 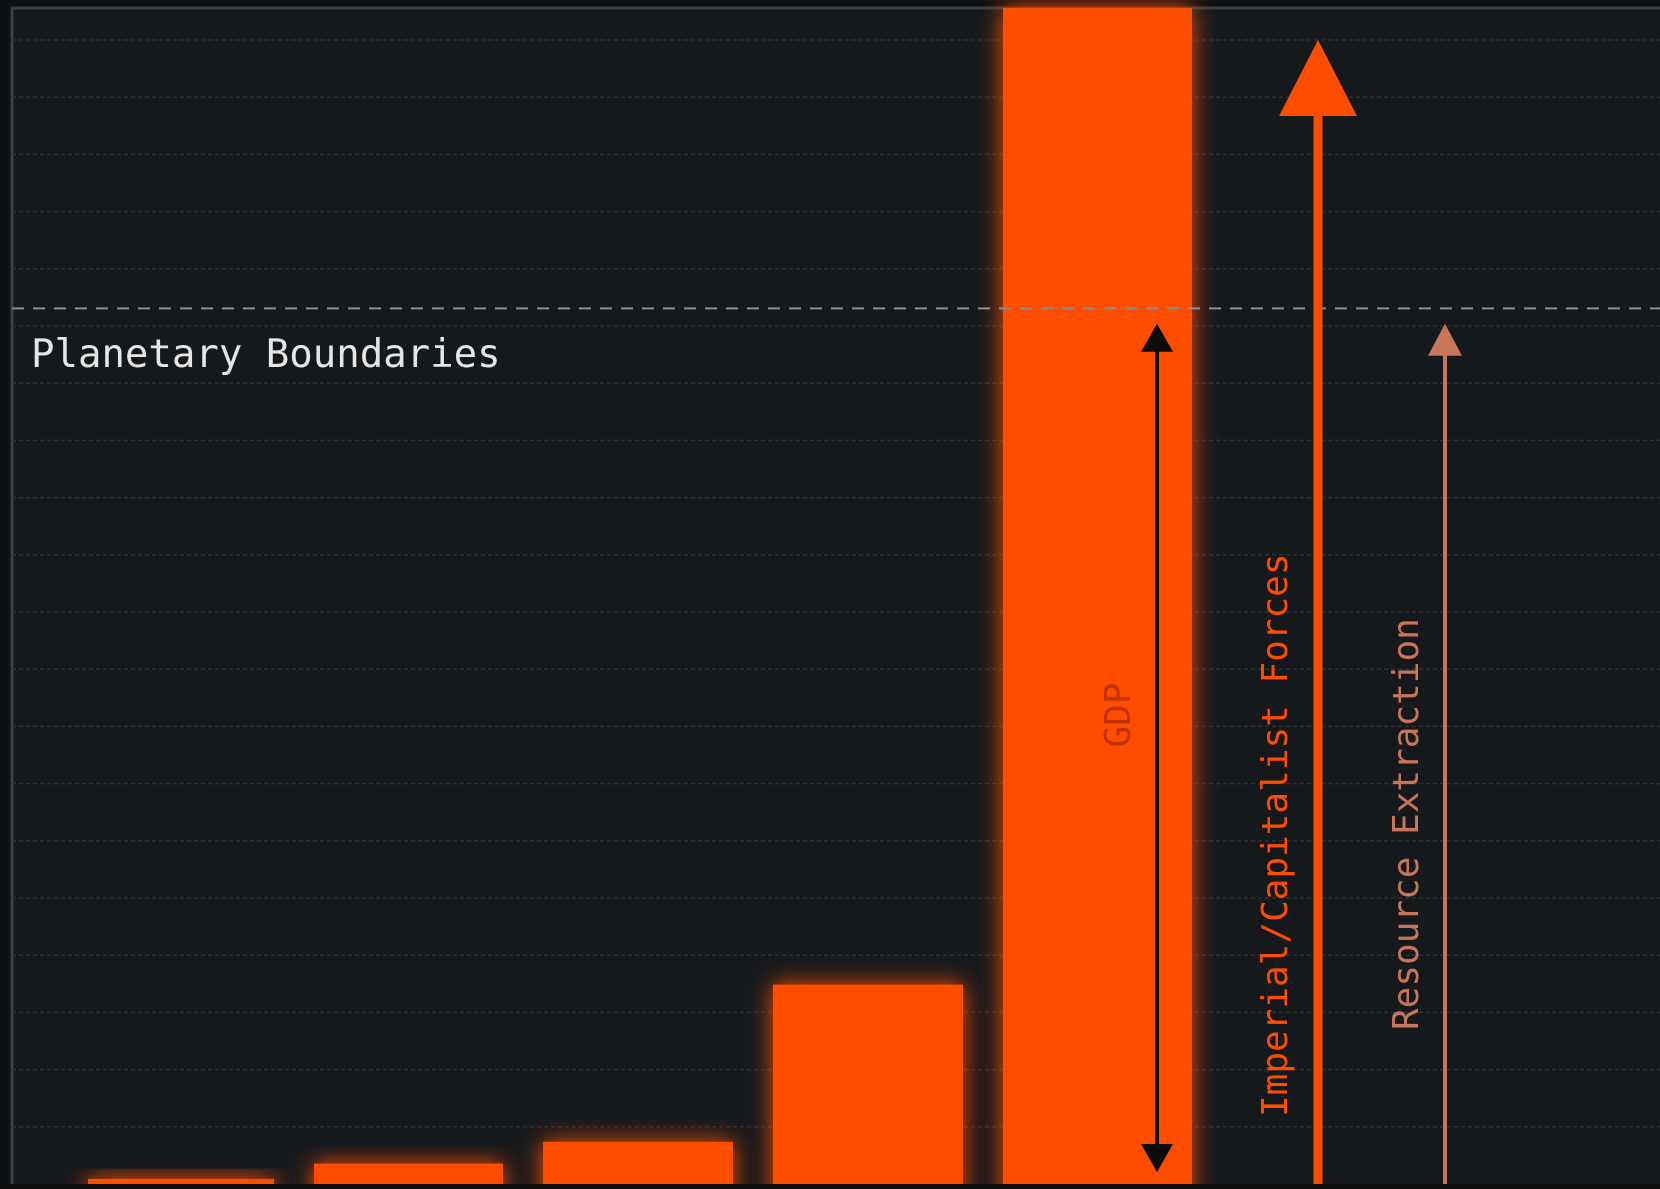 What do you see at coordinates (1118, 714) in the screenshot?
I see `gdp-label: GDP` at bounding box center [1118, 714].